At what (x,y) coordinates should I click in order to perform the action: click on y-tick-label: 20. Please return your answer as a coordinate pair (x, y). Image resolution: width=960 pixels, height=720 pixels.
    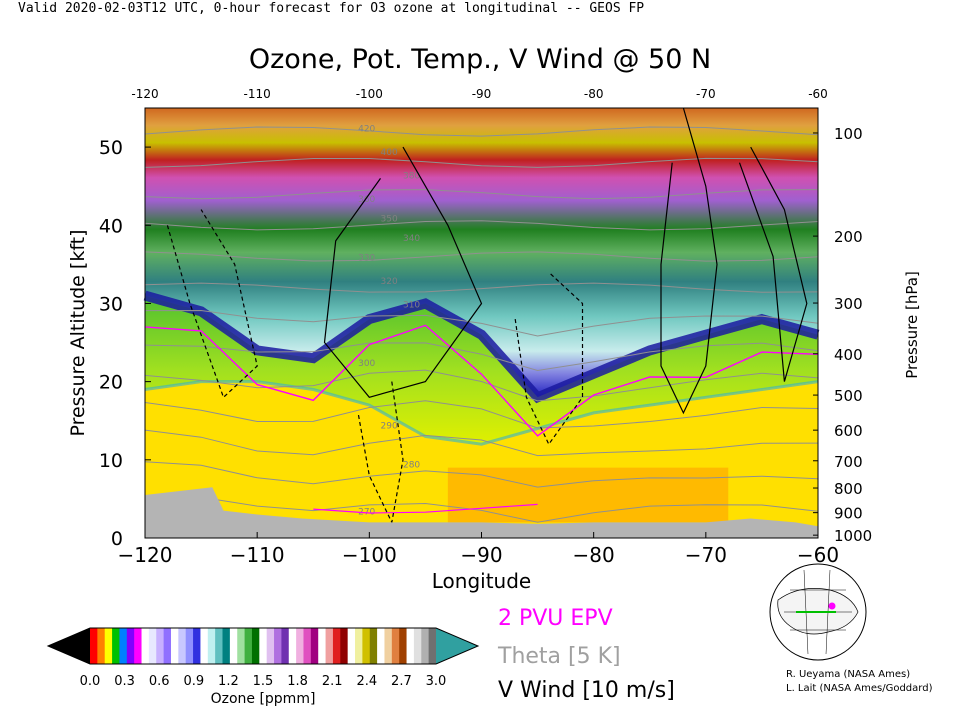
    Looking at the image, I should click on (111, 383).